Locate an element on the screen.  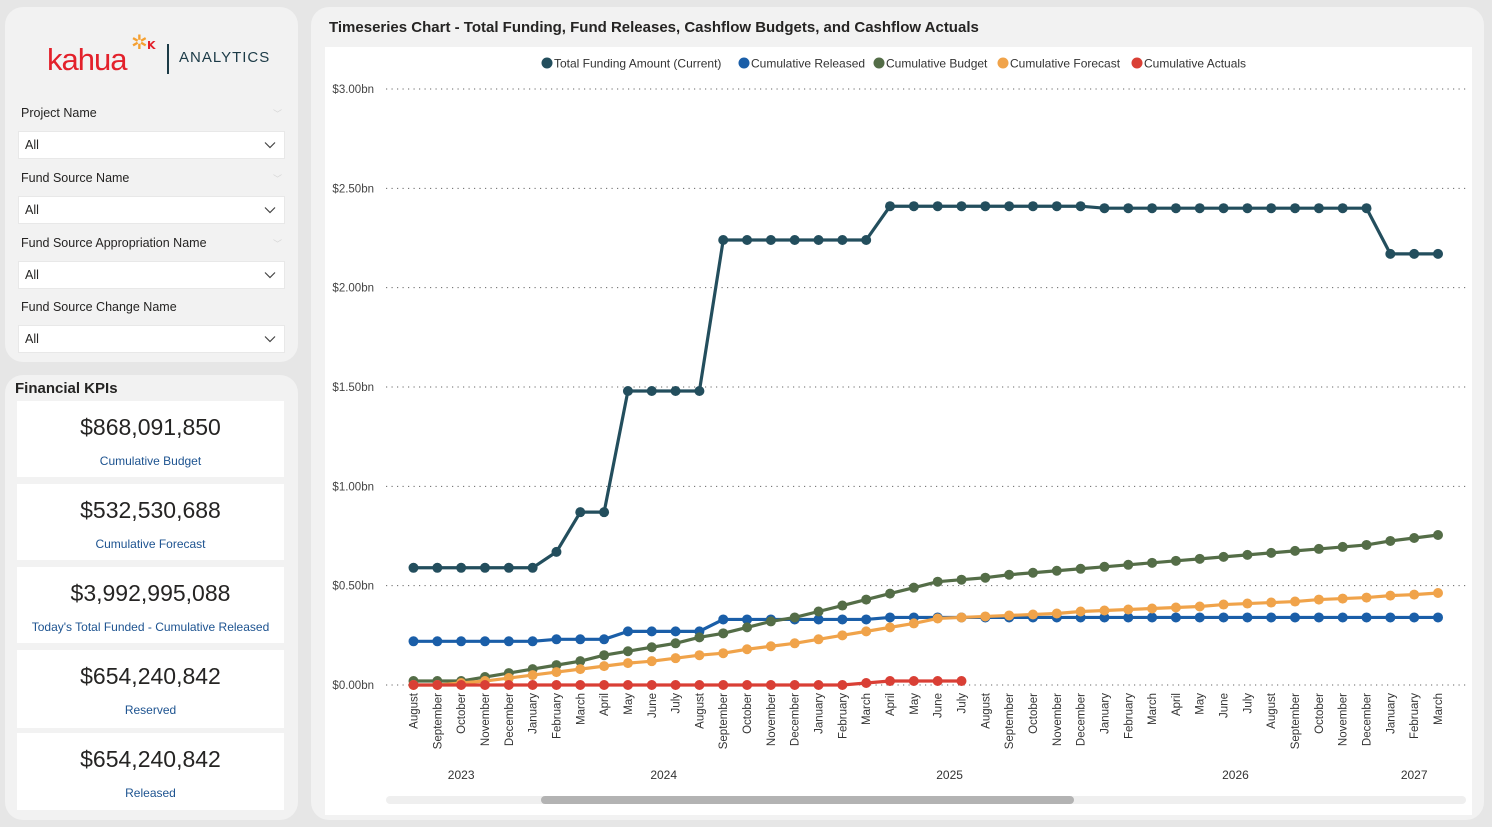
legend-label: Cumulative Released is located at coordinates (808, 64).